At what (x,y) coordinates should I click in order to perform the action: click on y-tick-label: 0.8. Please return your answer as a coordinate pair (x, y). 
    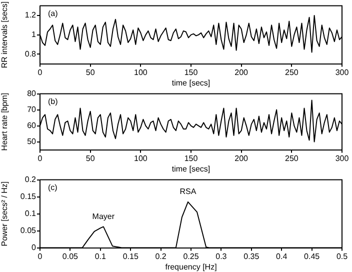
    Looking at the image, I should click on (30, 53).